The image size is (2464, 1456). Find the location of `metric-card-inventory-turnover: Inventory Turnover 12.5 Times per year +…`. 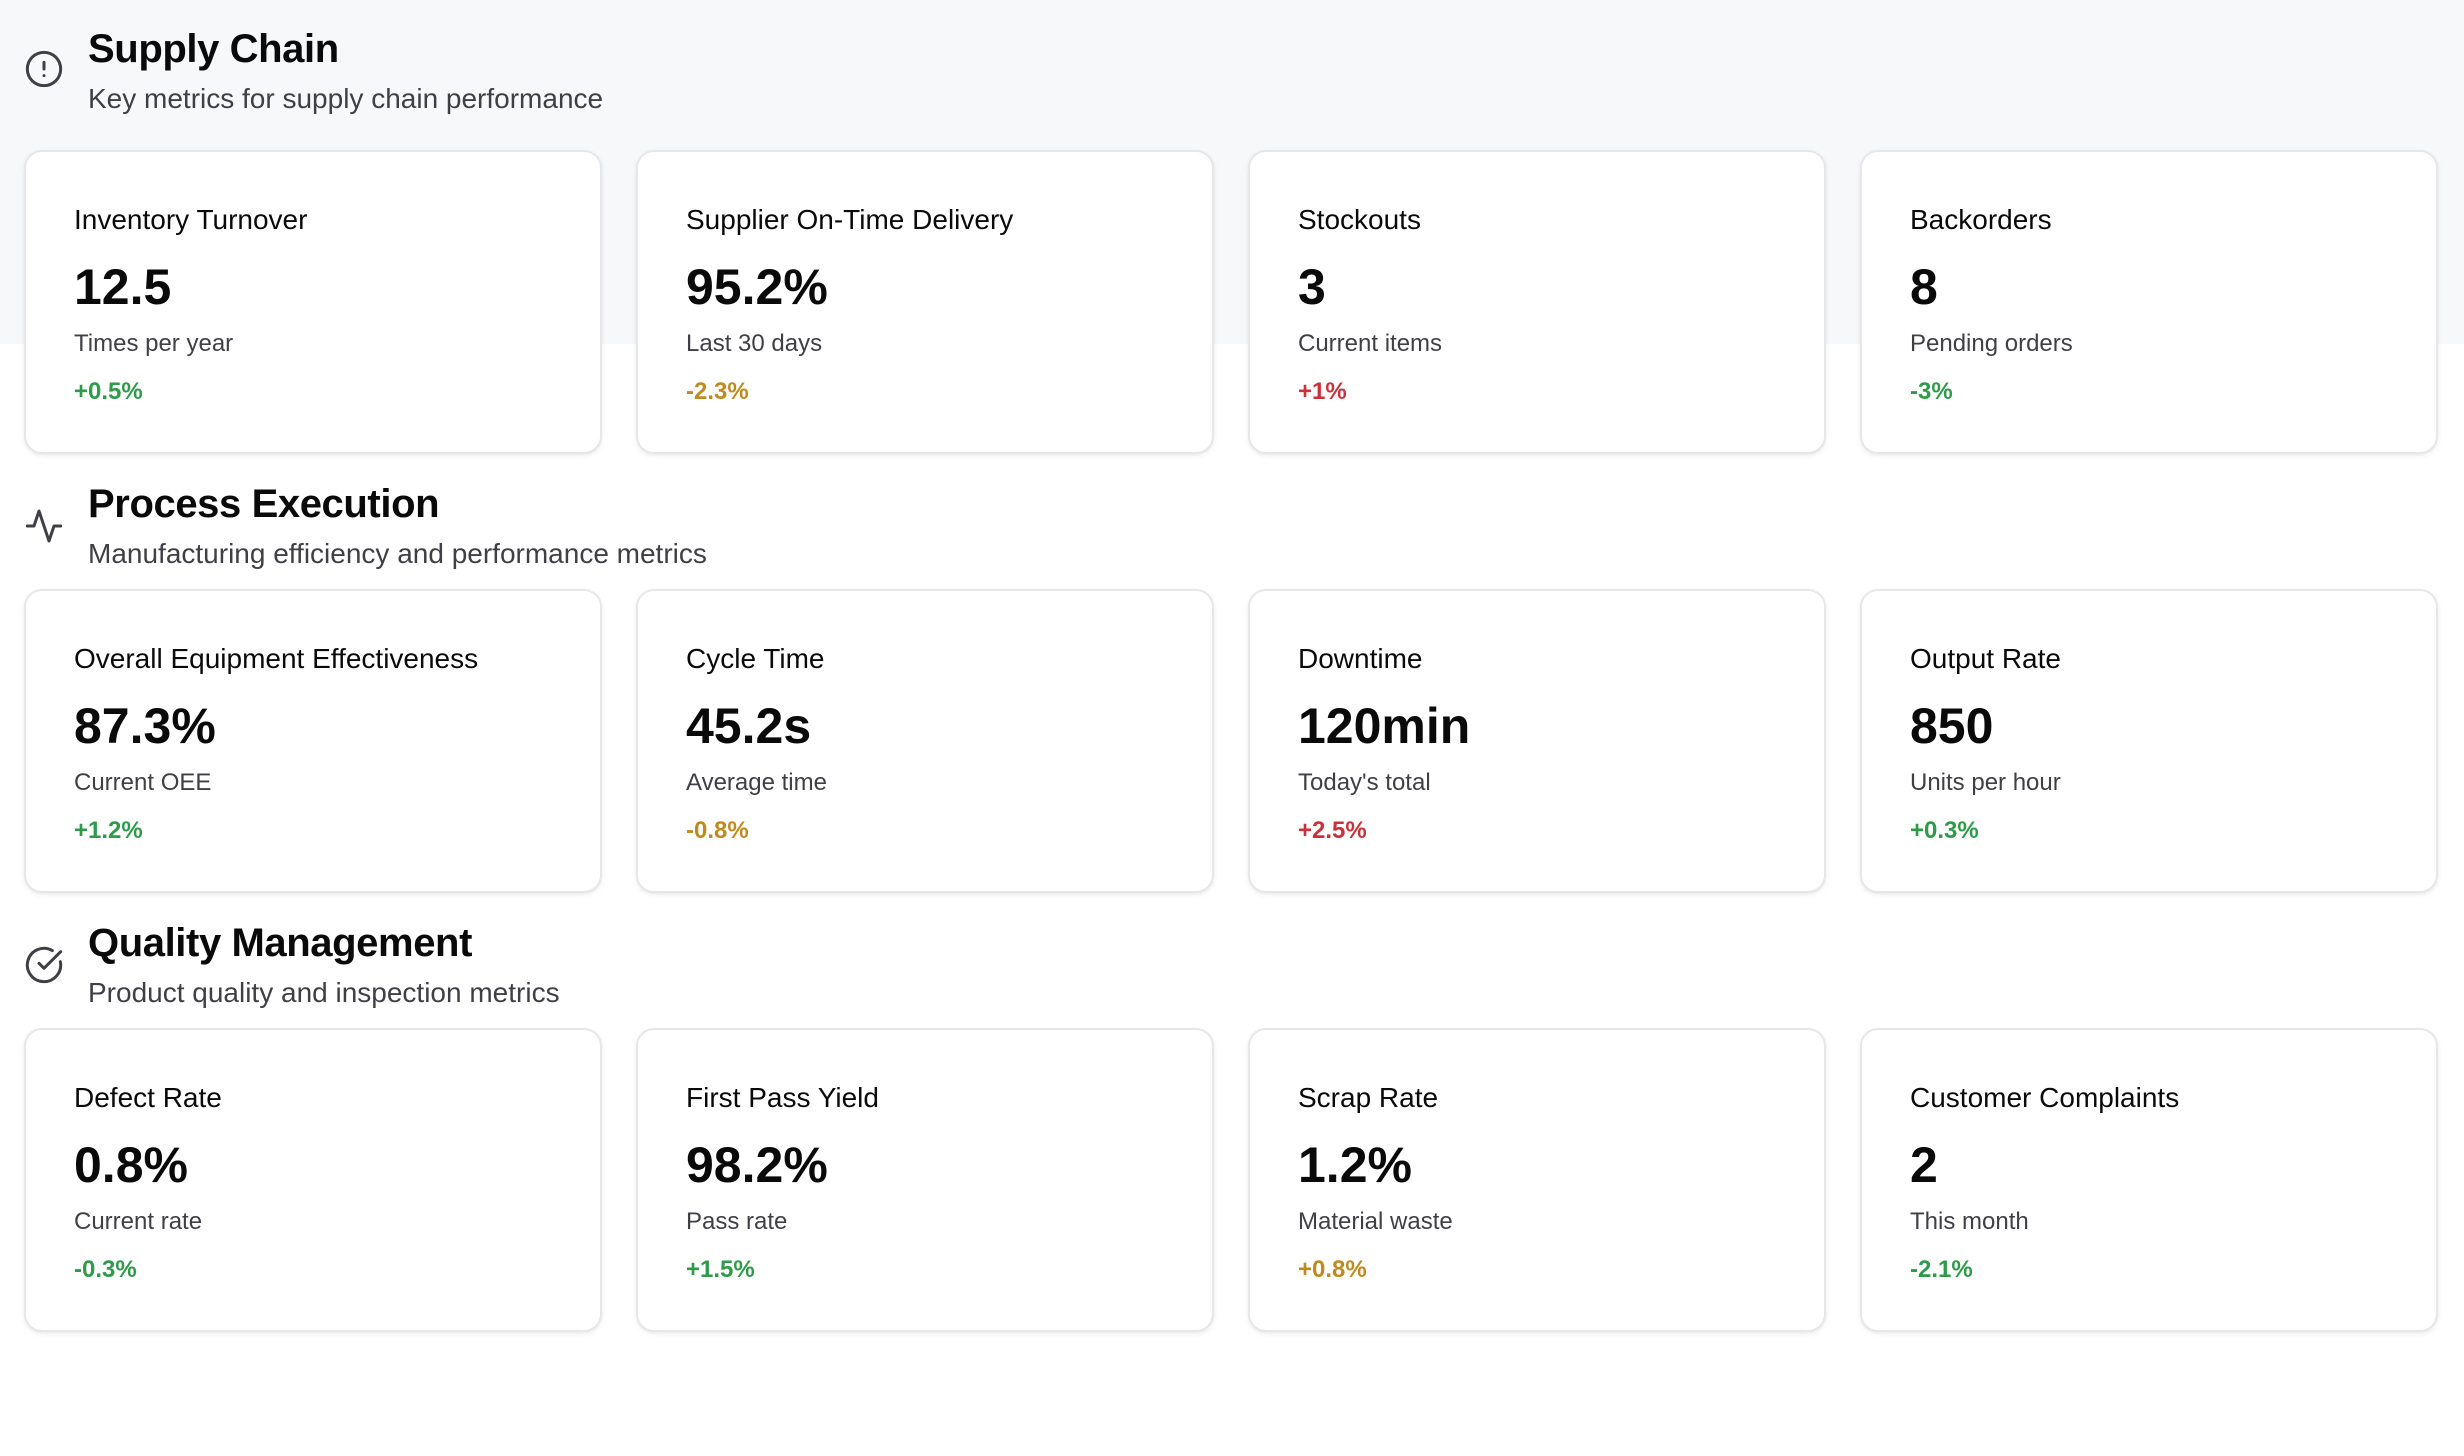

metric-card-inventory-turnover: Inventory Turnover 12.5 Times per year +… is located at coordinates (313, 302).